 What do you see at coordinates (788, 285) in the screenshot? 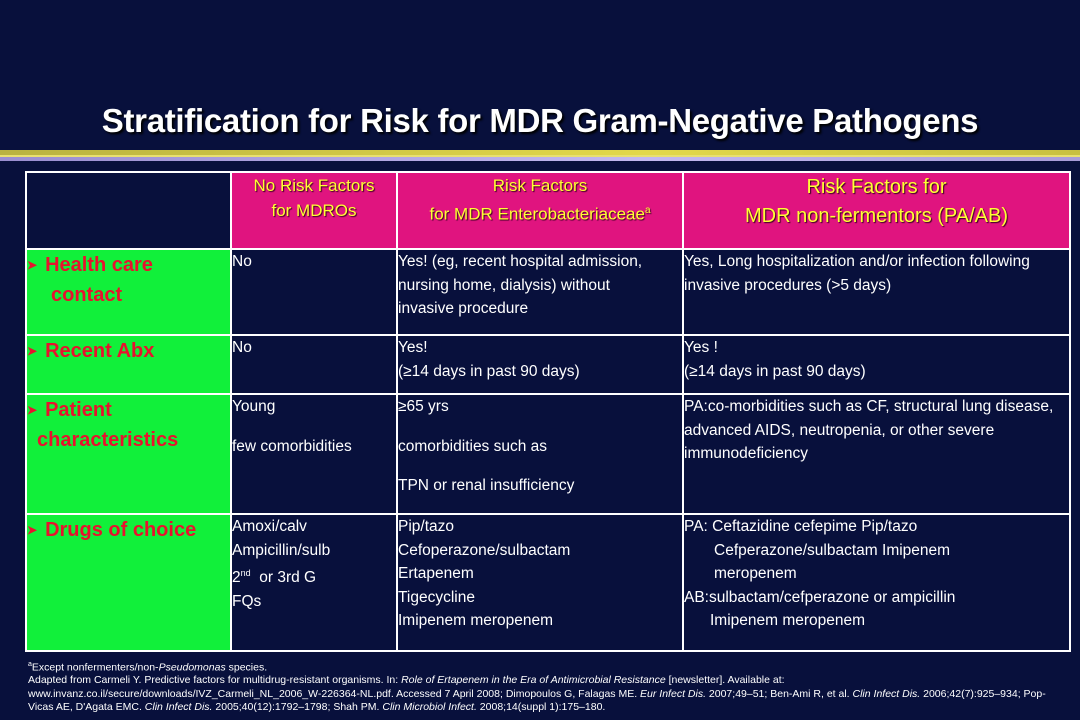
I see `cell-text: invasive procedures (>5 days)` at bounding box center [788, 285].